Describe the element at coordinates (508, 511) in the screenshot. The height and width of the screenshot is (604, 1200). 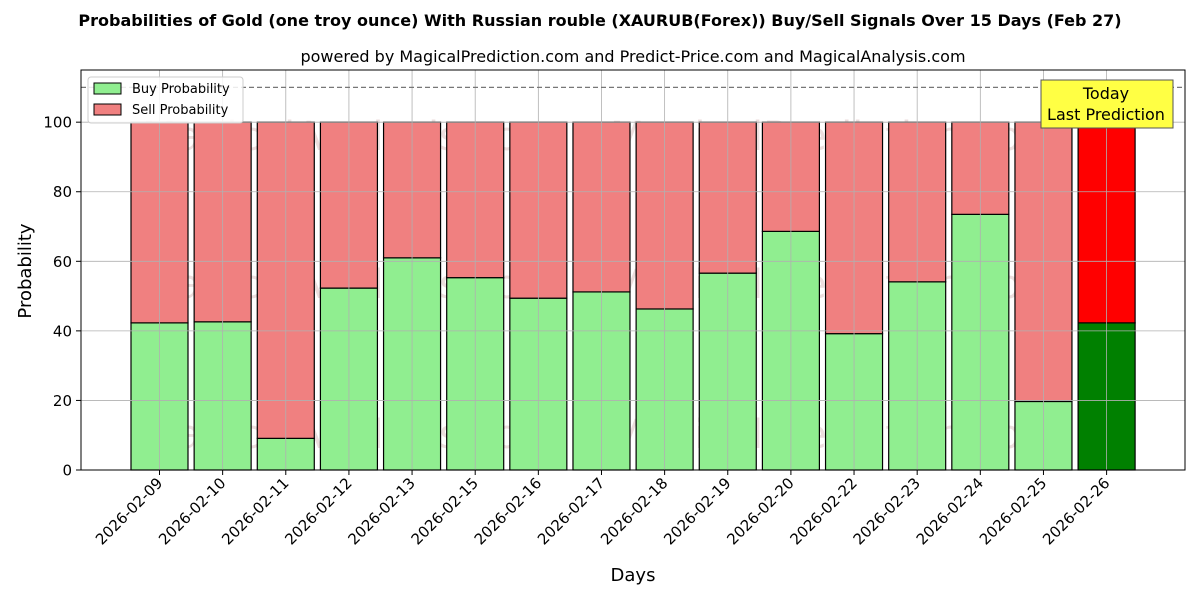
I see `x-tick-label: 2026-02-16` at that location.